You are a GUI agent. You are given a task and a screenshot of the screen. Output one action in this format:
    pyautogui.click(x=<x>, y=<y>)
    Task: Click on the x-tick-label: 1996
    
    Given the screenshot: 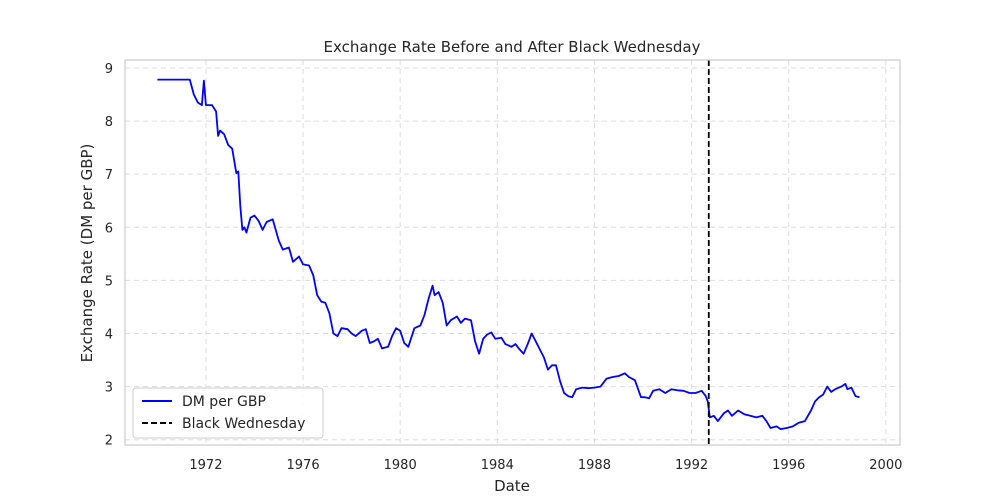 What is the action you would take?
    pyautogui.click(x=788, y=465)
    